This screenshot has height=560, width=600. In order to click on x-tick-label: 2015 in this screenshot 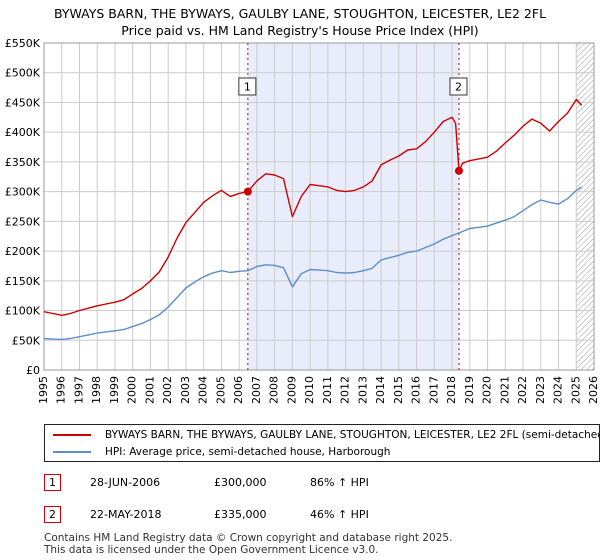, I will do `click(398, 390)`.